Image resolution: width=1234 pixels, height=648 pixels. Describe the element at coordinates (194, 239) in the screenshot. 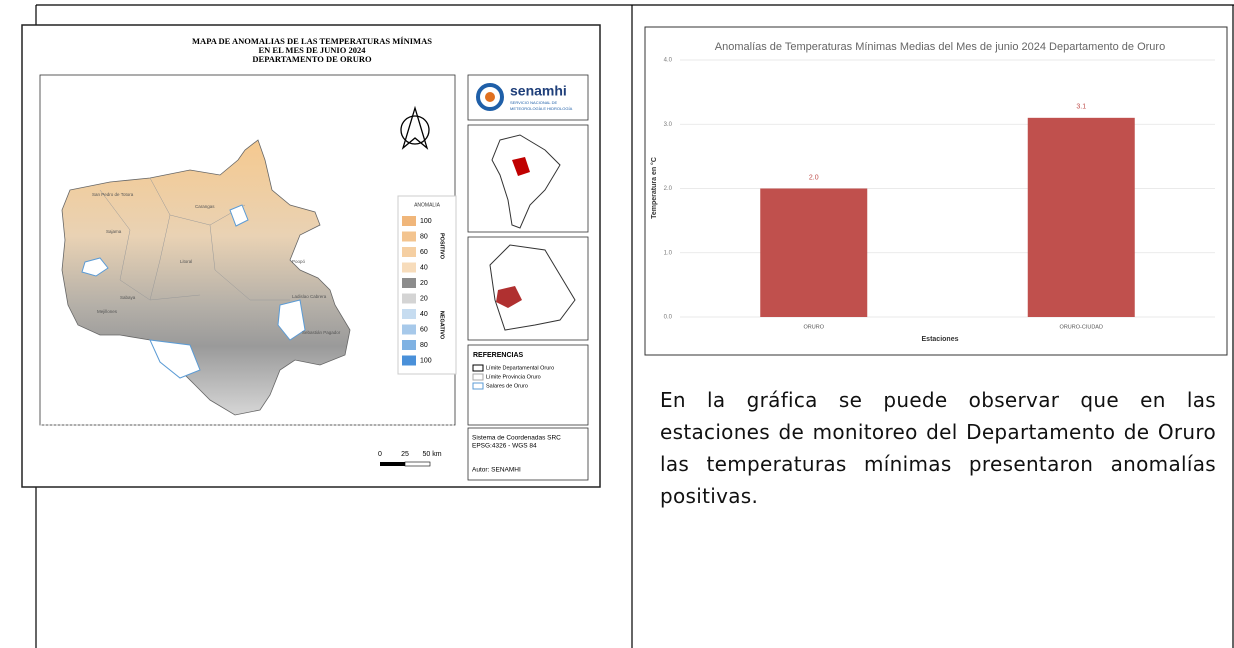

I see `province-lines` at that location.